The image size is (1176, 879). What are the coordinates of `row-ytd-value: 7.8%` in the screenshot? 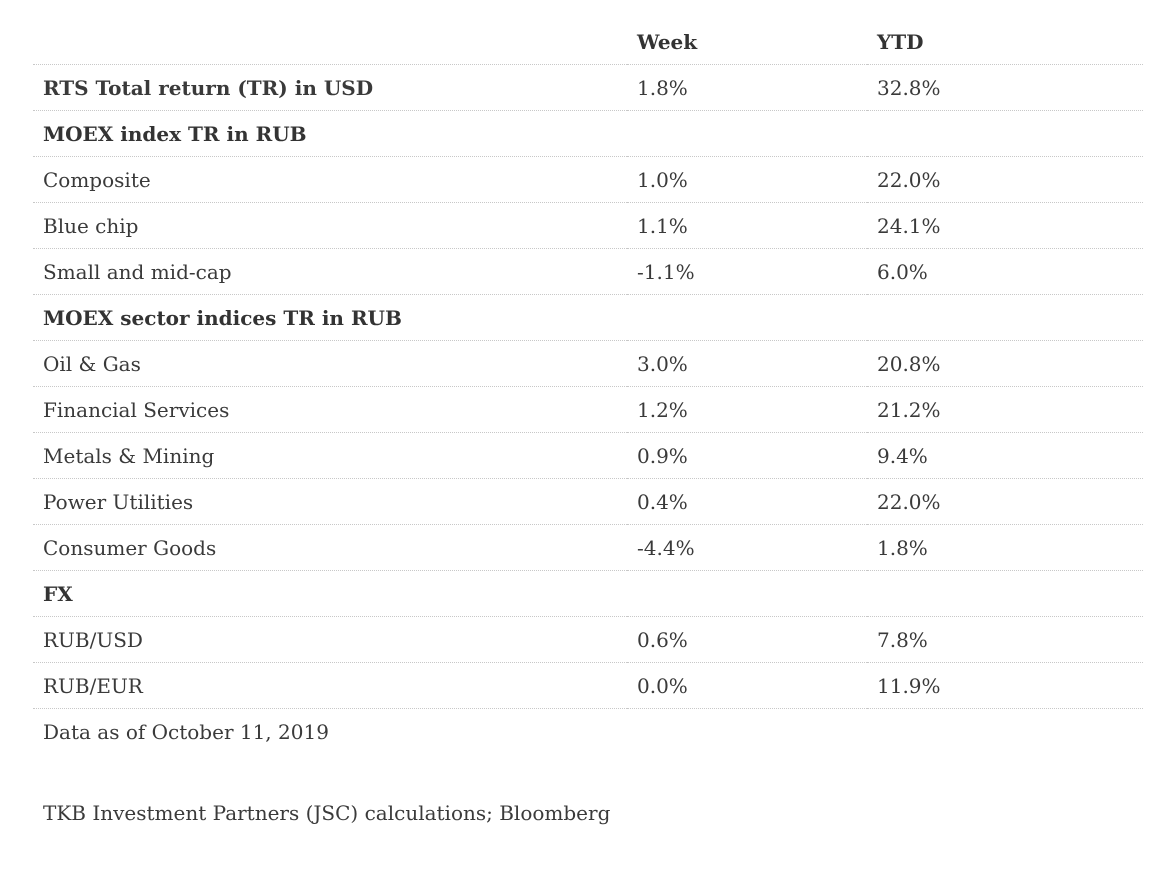 It's located at (1005, 639).